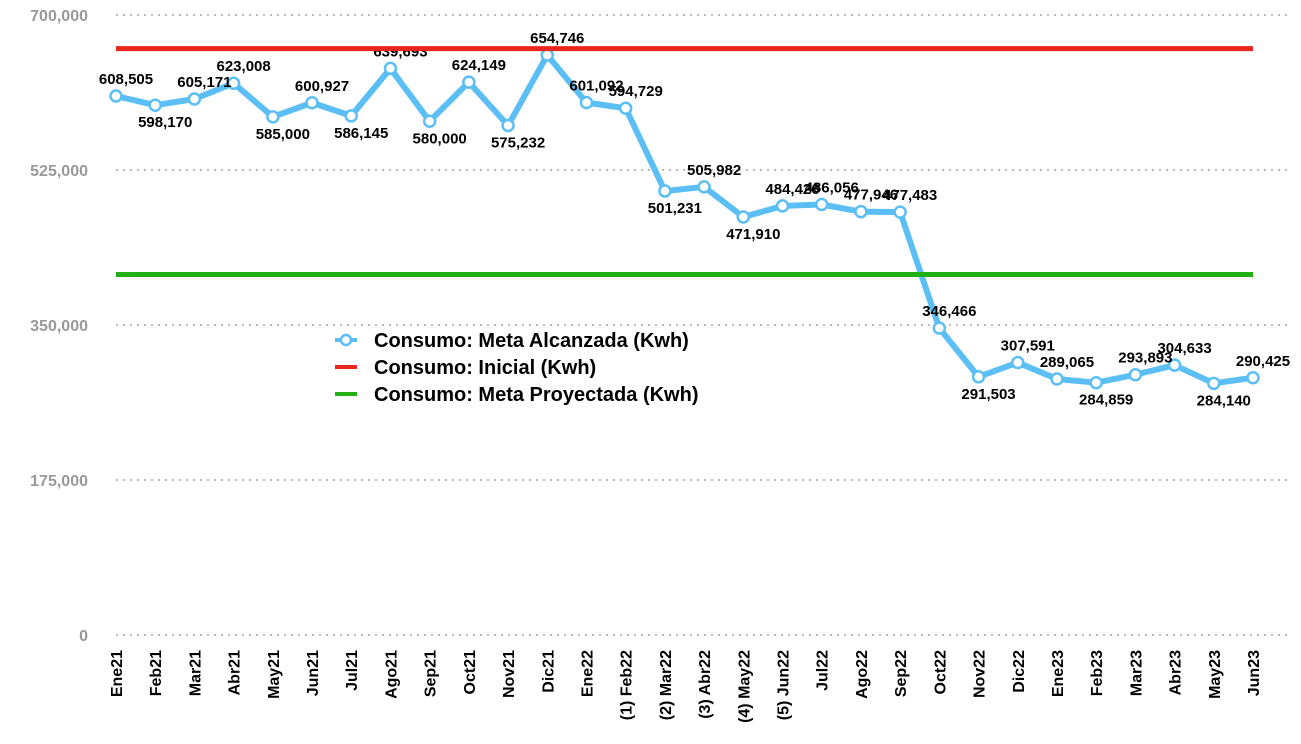 The height and width of the screenshot is (744, 1301). Describe the element at coordinates (536, 395) in the screenshot. I see `legend-label: Consumo: Meta Proyectada (Kwh)` at that location.